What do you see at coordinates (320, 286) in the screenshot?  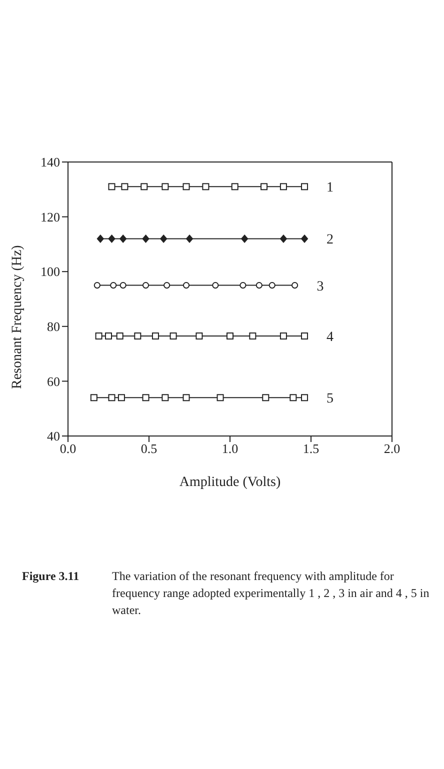 I see `series-label: 3` at bounding box center [320, 286].